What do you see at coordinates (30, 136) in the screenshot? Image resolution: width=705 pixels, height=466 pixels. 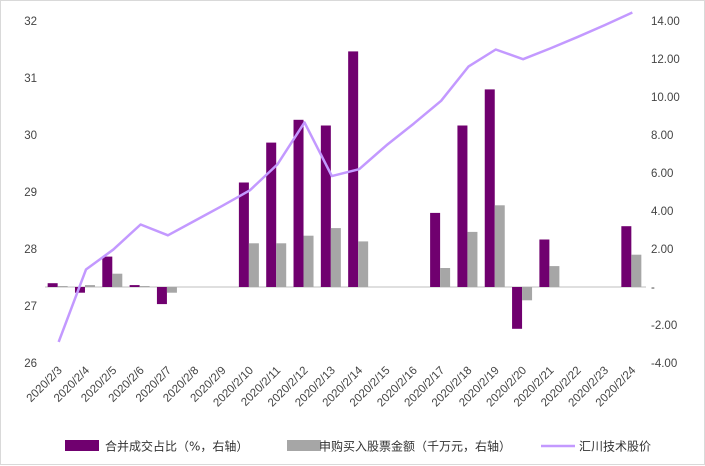 I see `left-tick-label: 30` at bounding box center [30, 136].